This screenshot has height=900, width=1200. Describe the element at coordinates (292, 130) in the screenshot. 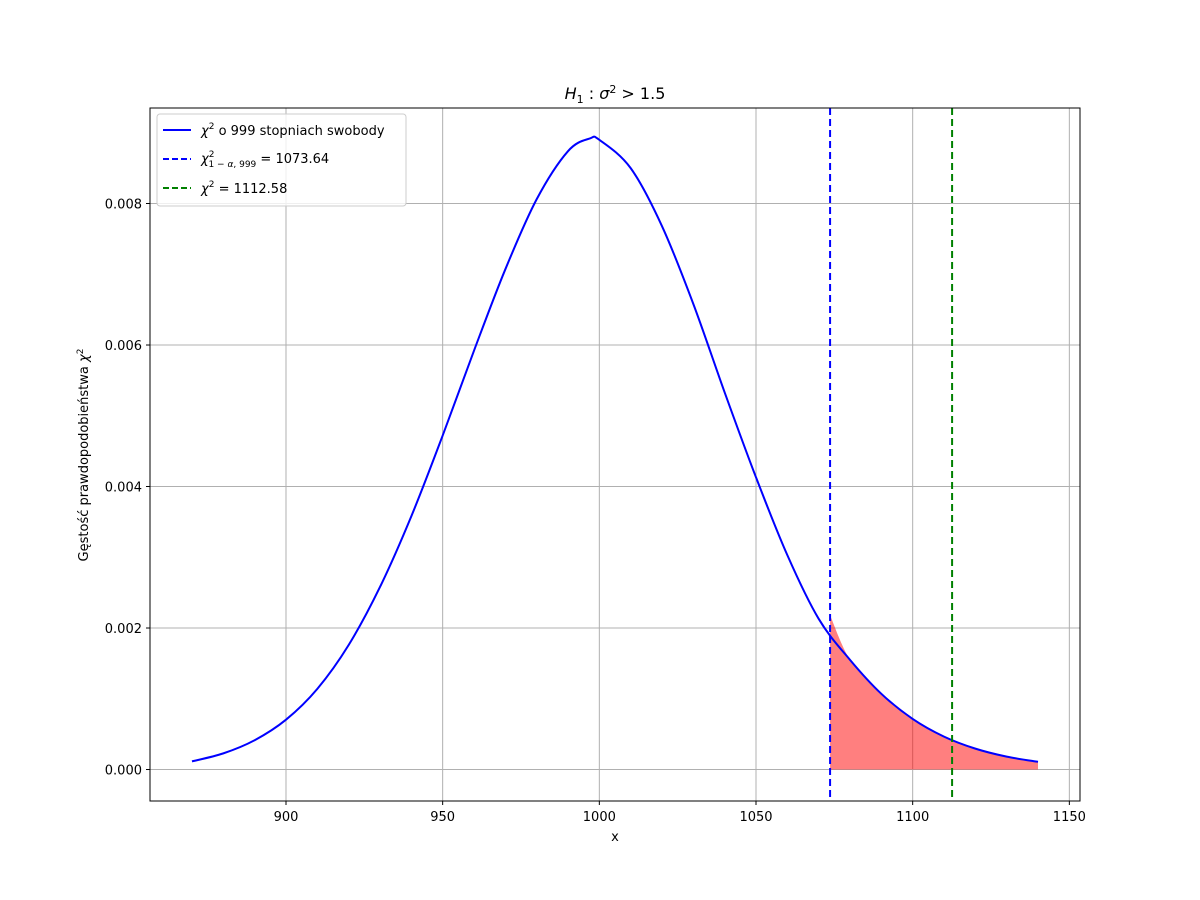

I see `legend-entry-density: χ2 o 999 stopniach swobody` at that location.